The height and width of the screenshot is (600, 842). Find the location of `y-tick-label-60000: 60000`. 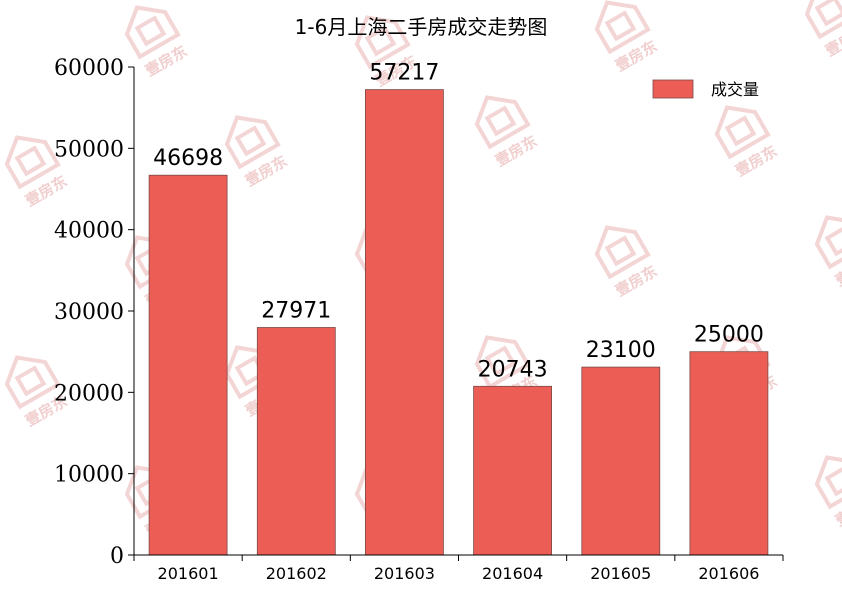

y-tick-label-60000: 60000 is located at coordinates (89, 68).